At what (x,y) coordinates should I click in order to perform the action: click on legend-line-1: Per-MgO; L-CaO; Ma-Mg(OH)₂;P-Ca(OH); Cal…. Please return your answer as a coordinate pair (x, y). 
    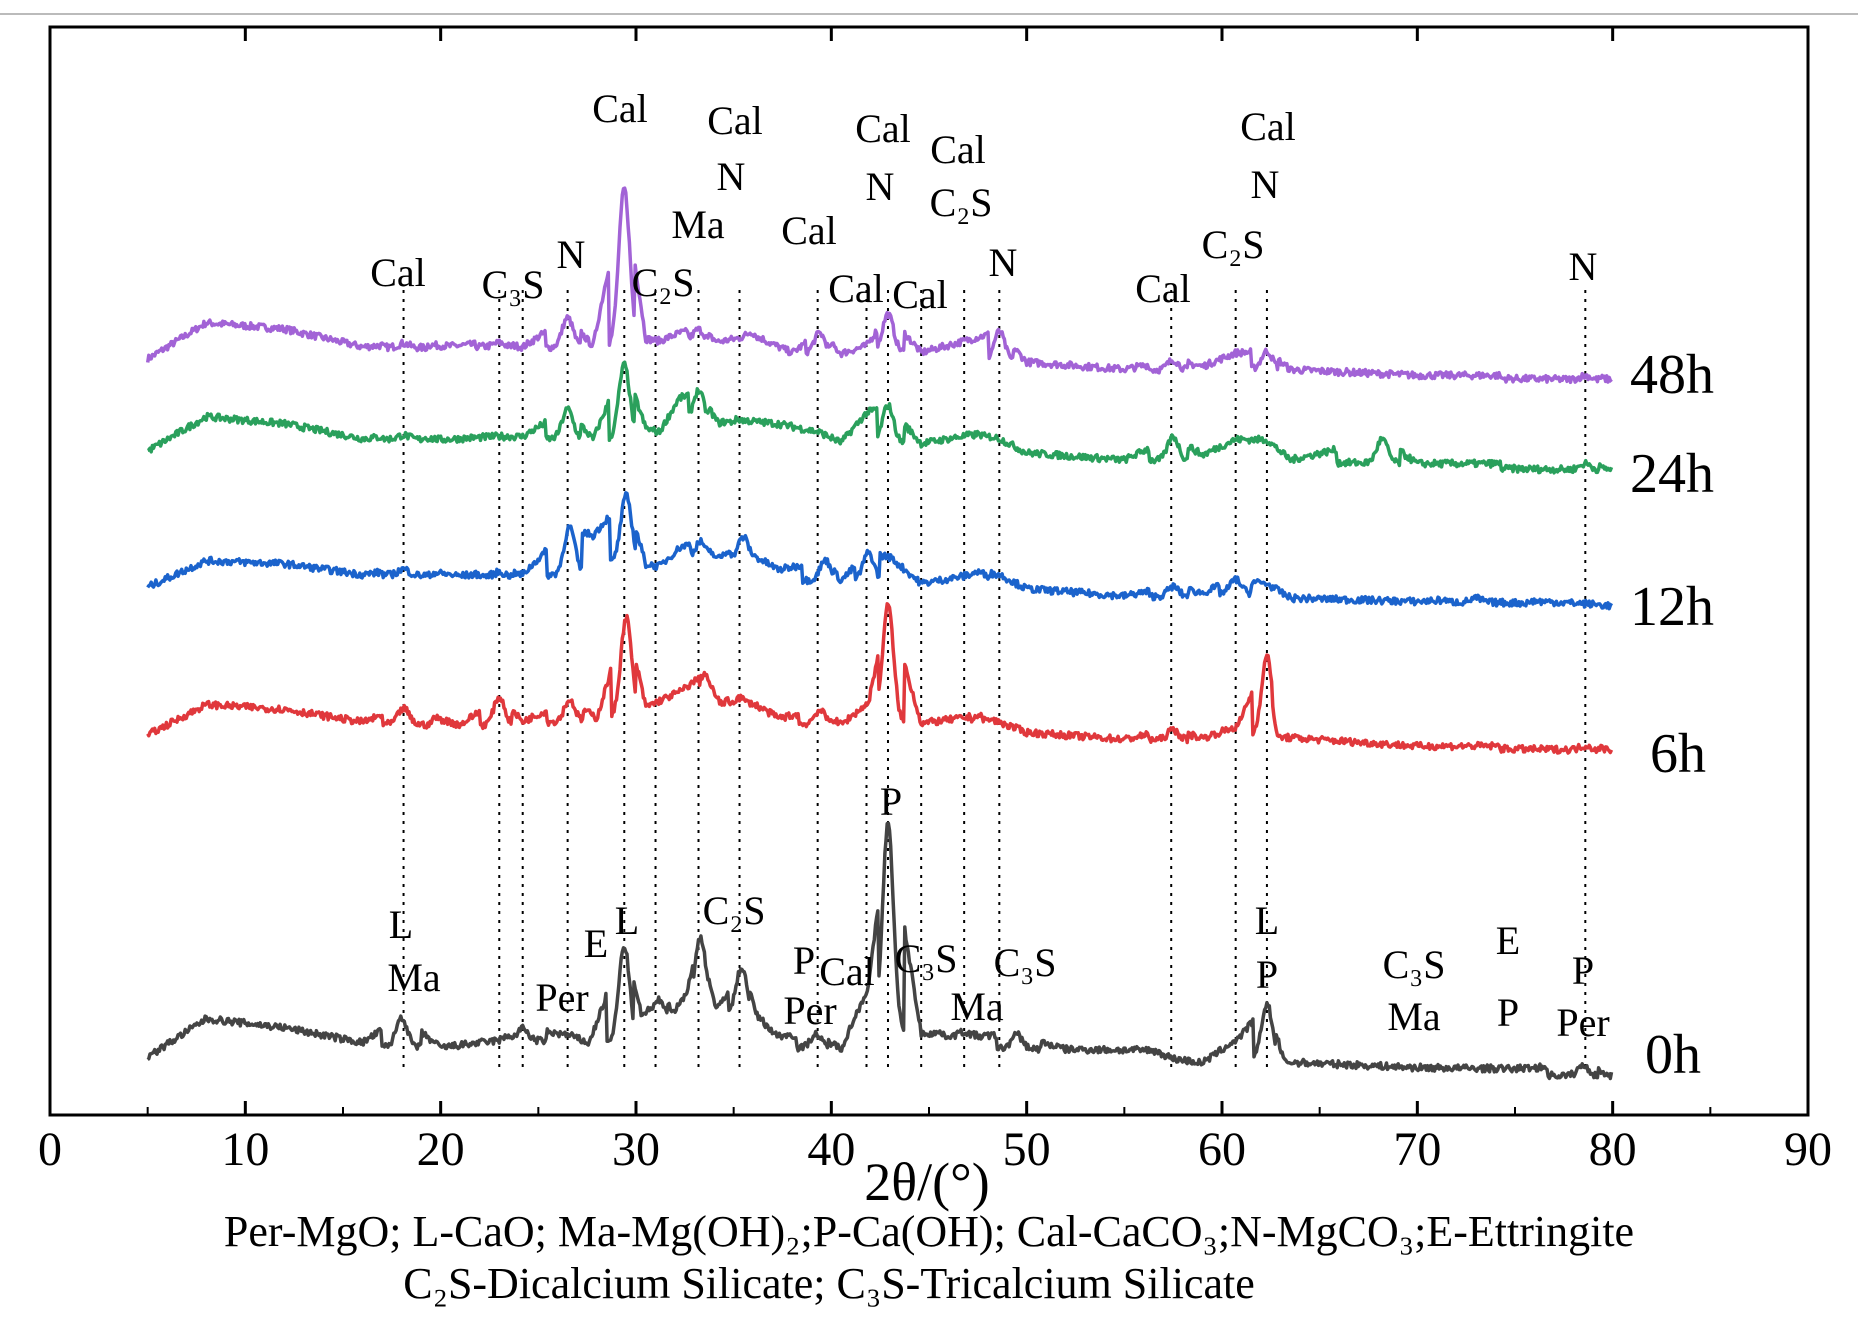
    Looking at the image, I should click on (929, 1231).